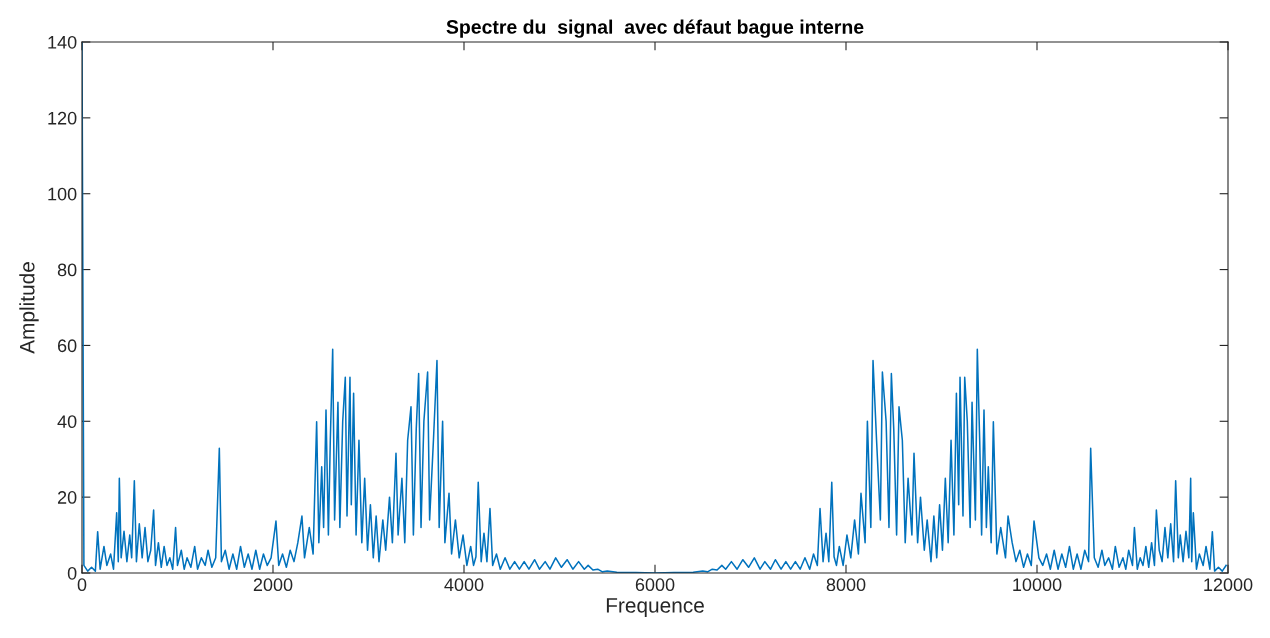  What do you see at coordinates (655, 28) in the screenshot?
I see `chart-title: Spectre du signal avec défaut bague interne` at bounding box center [655, 28].